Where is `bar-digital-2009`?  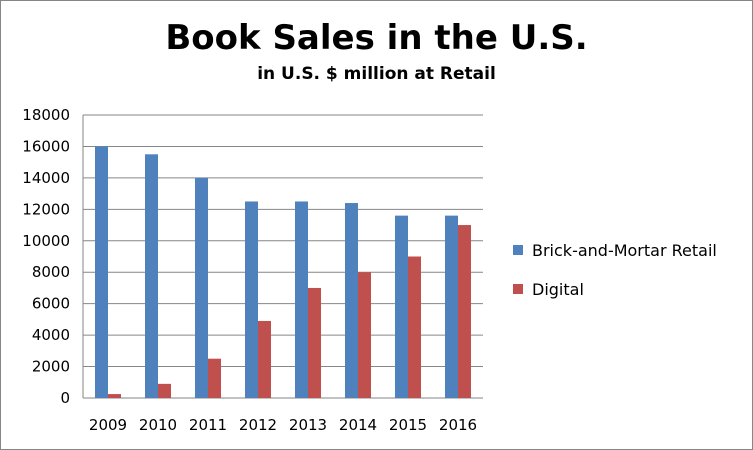
bar-digital-2009 is located at coordinates (114, 396).